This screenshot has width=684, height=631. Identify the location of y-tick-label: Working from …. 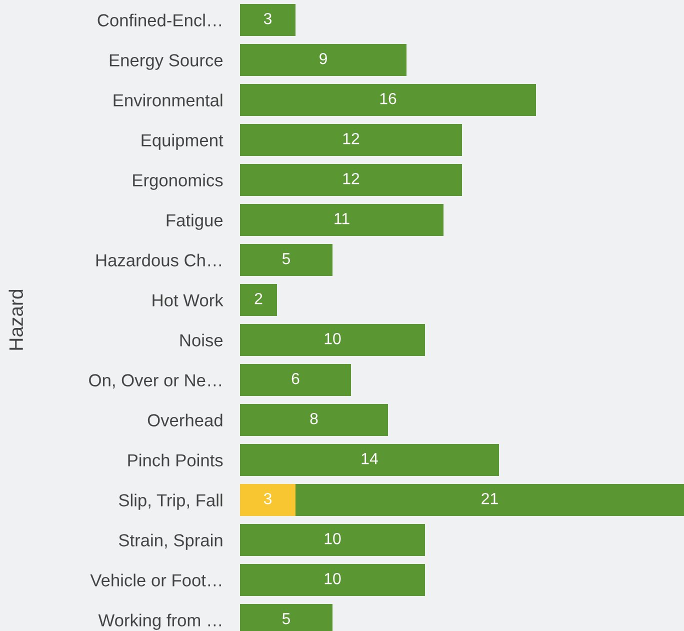
(159, 622).